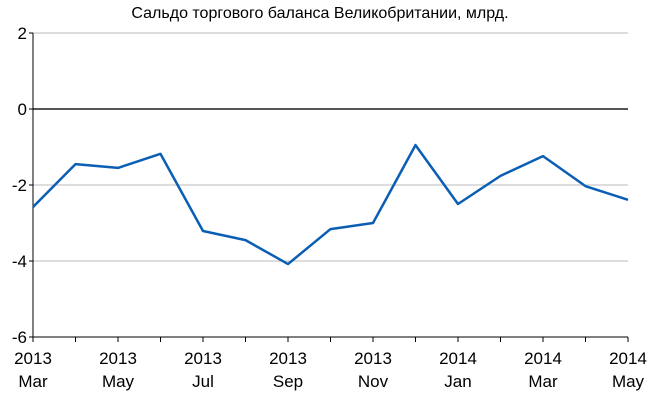 The image size is (650, 405). I want to click on y-tick-label: -6, so click(19, 337).